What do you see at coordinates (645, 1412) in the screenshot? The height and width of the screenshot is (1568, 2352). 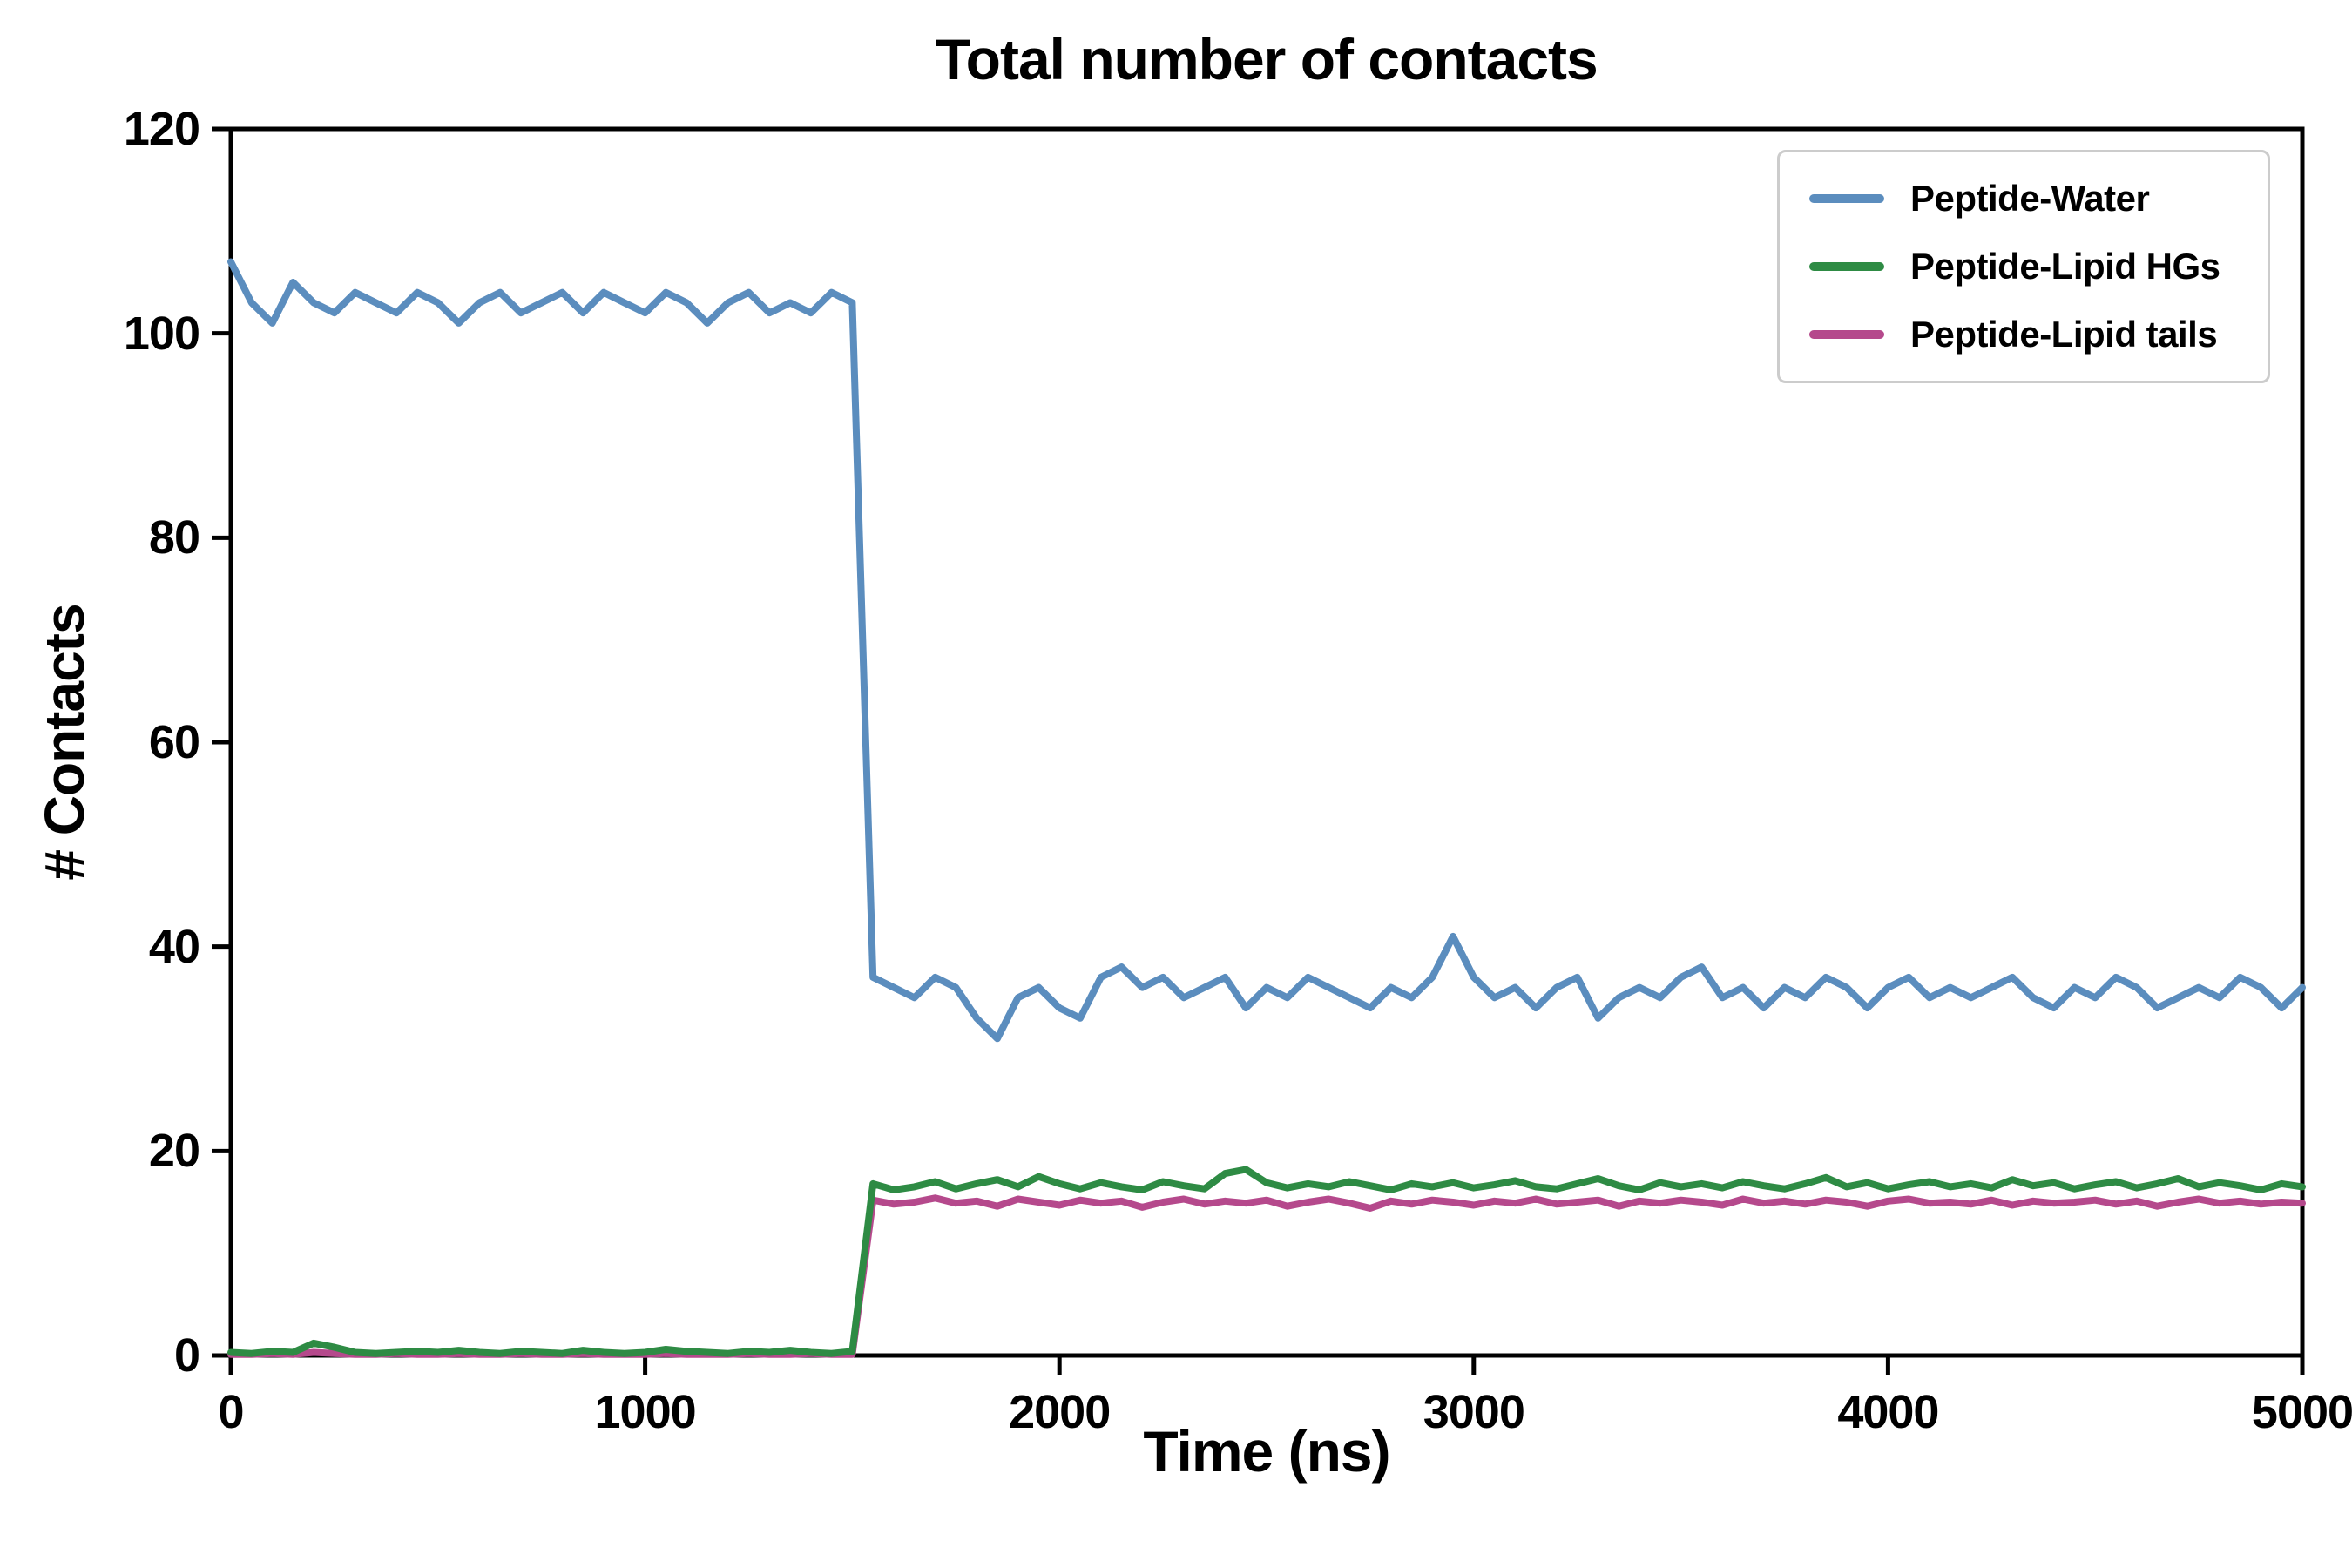 I see `x-tick-label-1000: 1000` at bounding box center [645, 1412].